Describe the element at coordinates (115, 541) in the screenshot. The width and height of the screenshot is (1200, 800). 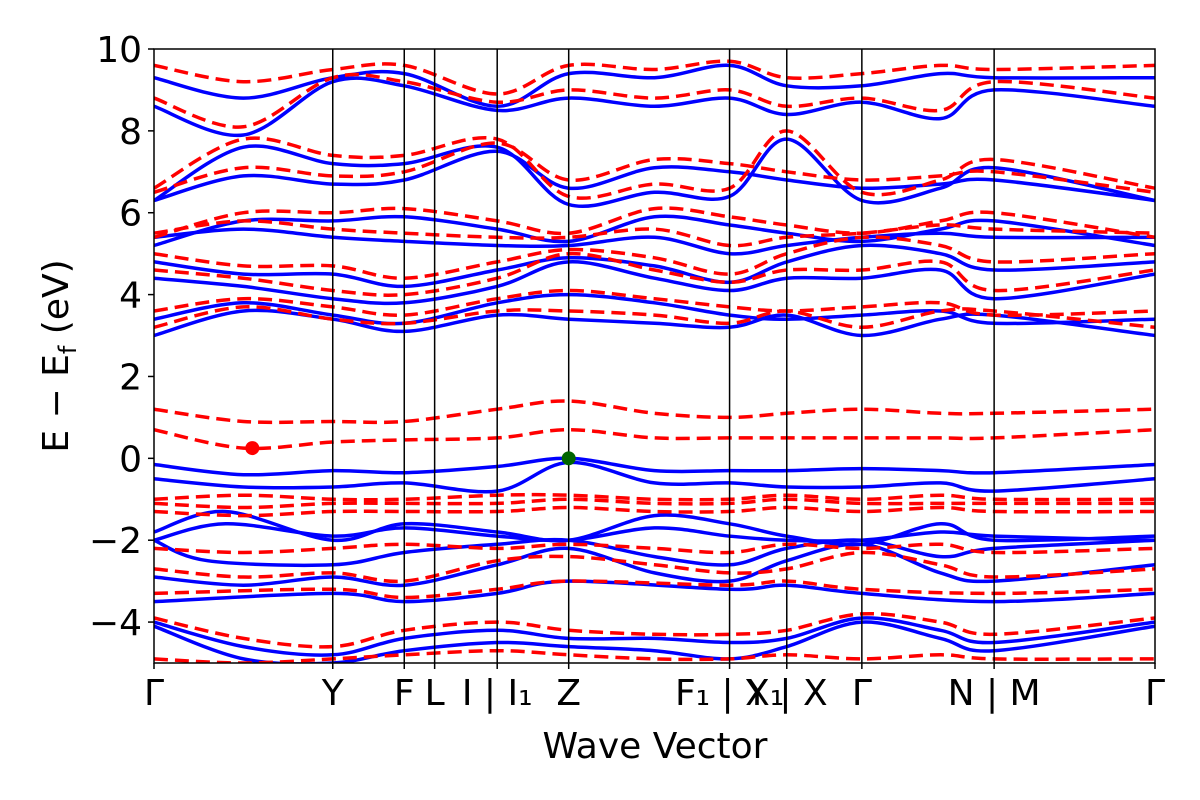
I see `y-tick-label-1: −2` at that location.